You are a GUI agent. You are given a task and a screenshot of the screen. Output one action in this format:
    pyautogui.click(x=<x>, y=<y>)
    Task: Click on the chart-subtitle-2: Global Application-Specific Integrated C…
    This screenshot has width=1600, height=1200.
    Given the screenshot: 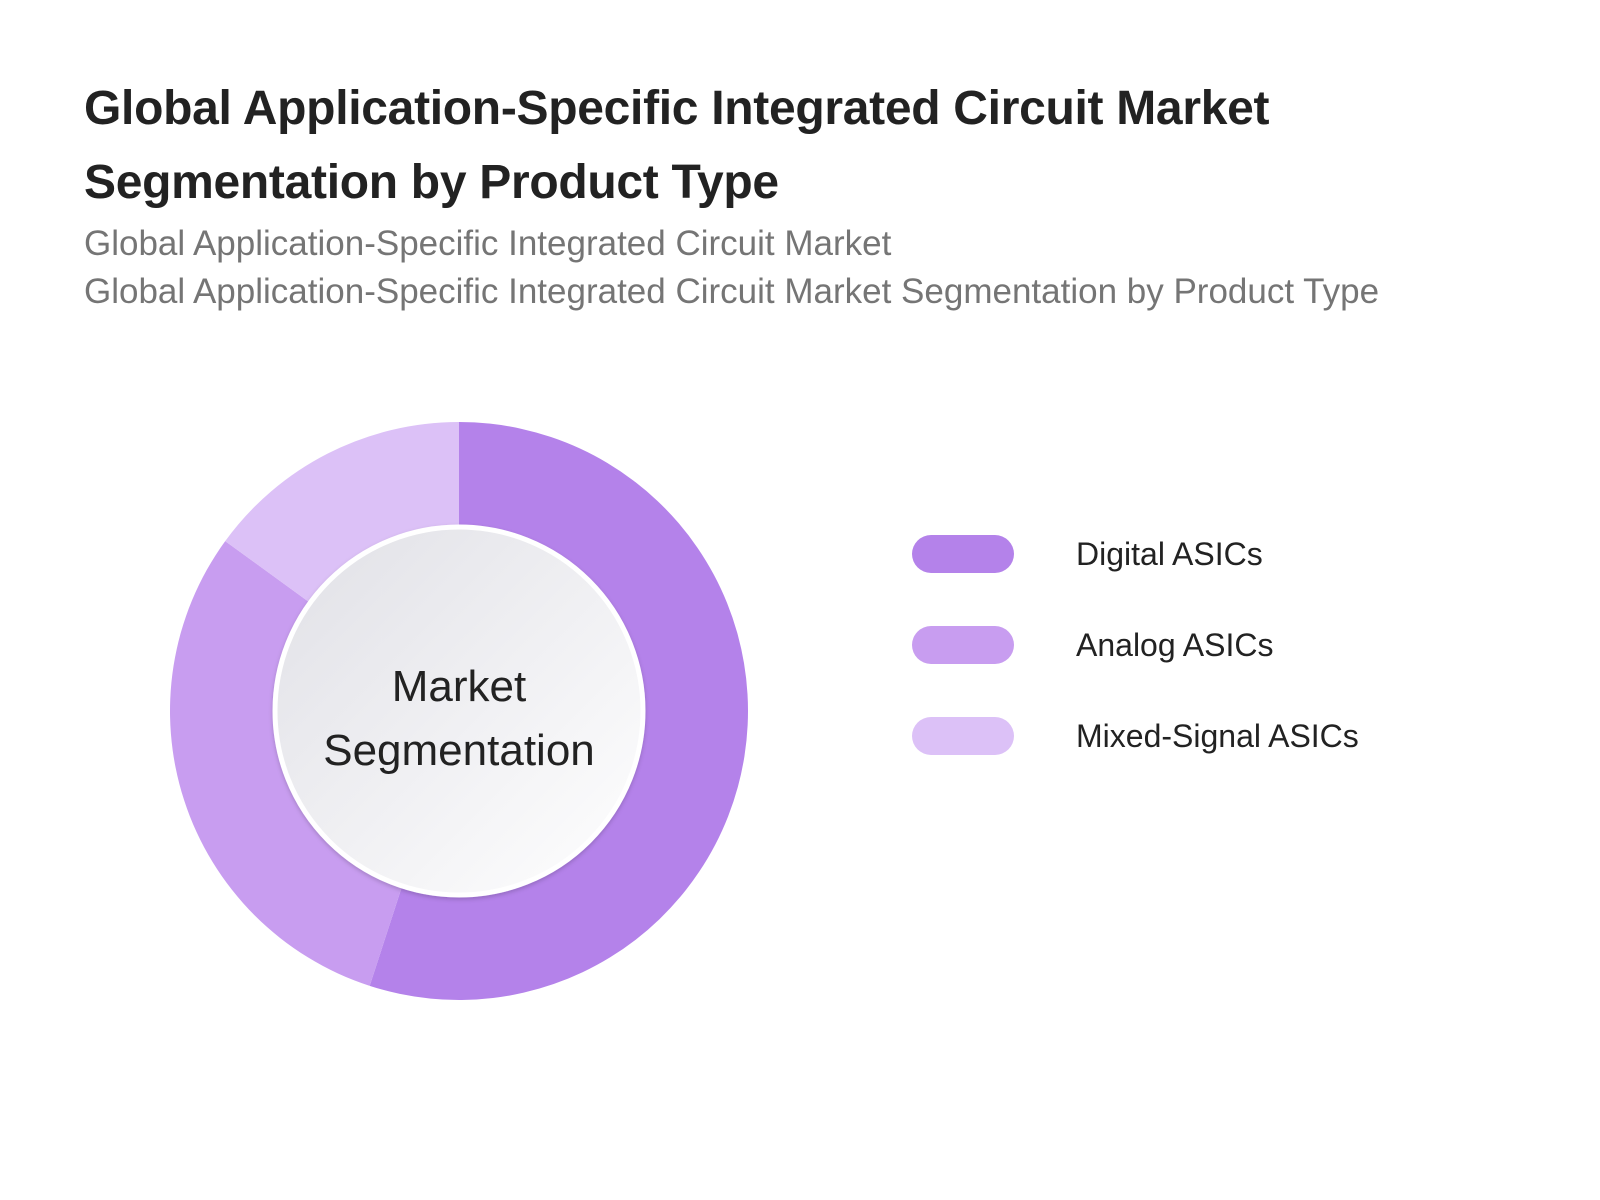 What is the action you would take?
    pyautogui.click(x=732, y=291)
    